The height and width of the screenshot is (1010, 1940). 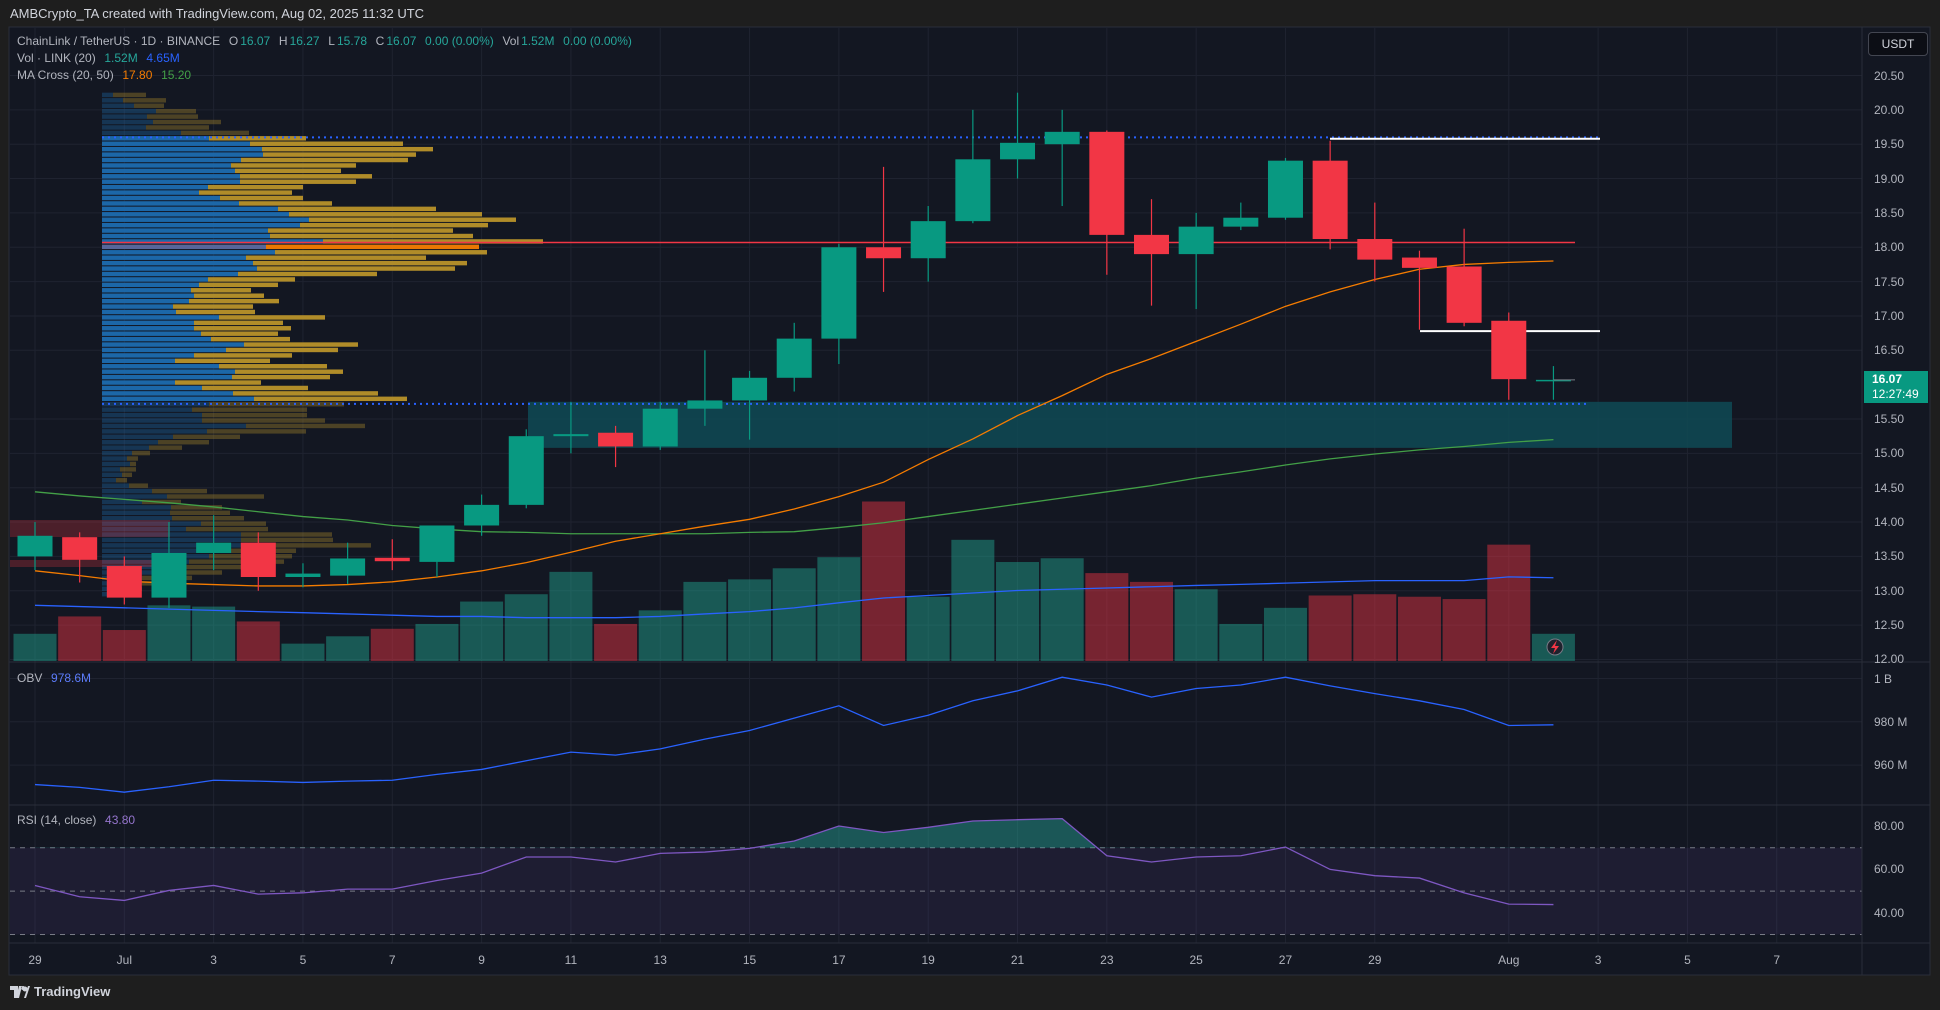 What do you see at coordinates (1896, 387) in the screenshot?
I see `last-price-label: 16.07 12:27:49` at bounding box center [1896, 387].